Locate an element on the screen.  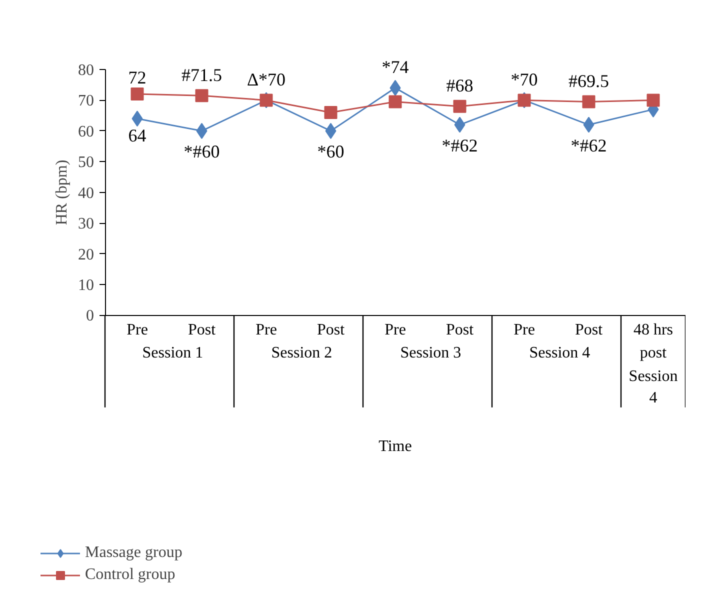
data-label: *#60 is located at coordinates (202, 152).